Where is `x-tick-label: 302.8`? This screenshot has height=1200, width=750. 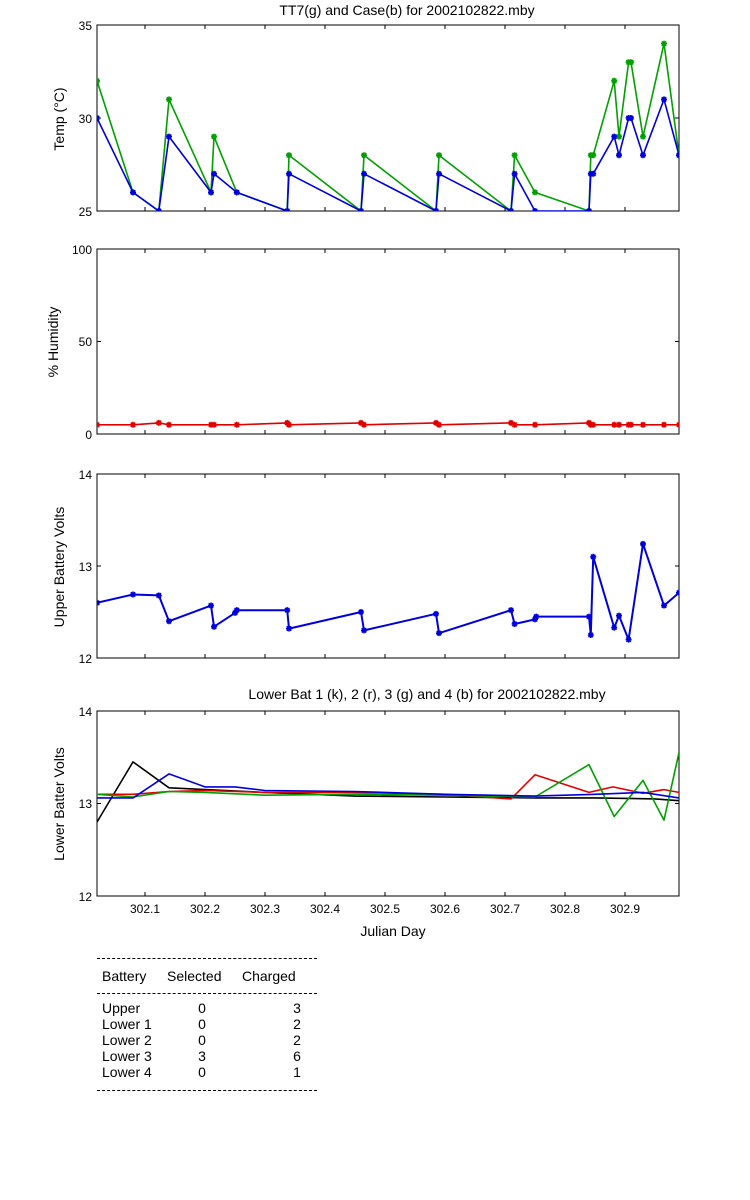
x-tick-label: 302.8 is located at coordinates (565, 909).